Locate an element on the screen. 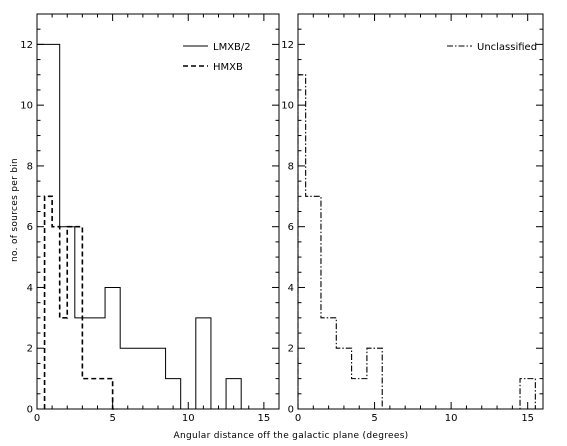 This screenshot has height=446, width=567. legend-label: LMXB/2 is located at coordinates (232, 47).